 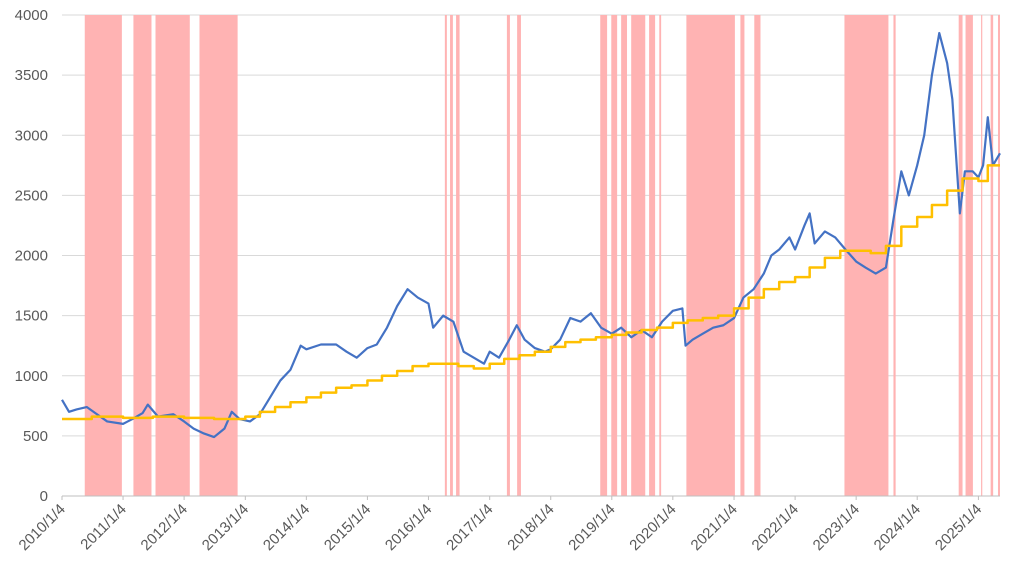 What do you see at coordinates (469, 527) in the screenshot?
I see `x-tick-label: 2017/1/4` at bounding box center [469, 527].